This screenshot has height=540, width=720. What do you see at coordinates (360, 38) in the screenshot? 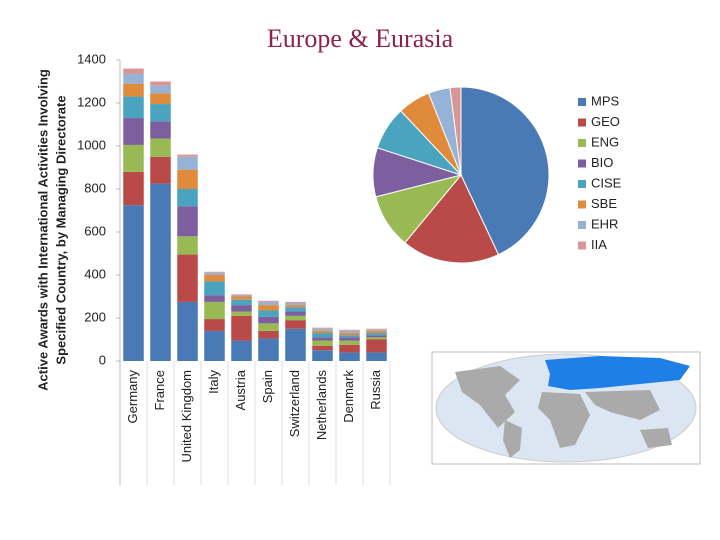
I see `page-title: Europe & Eurasia` at bounding box center [360, 38].